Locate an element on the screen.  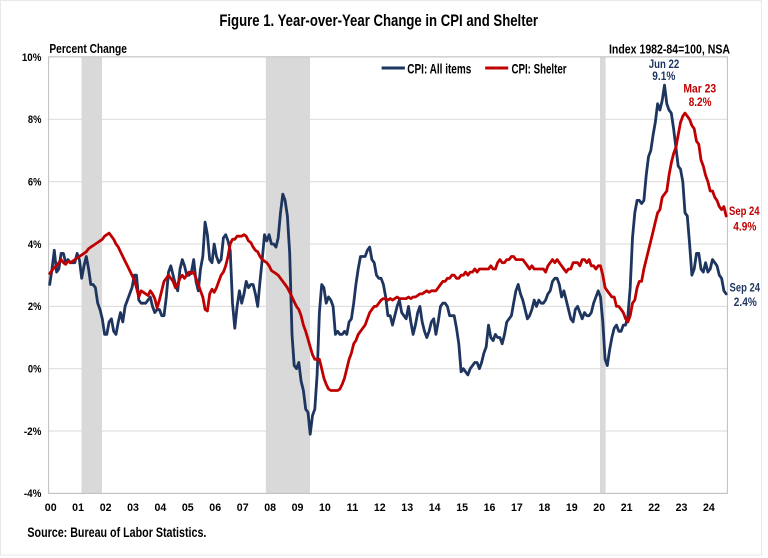
svg-text: 23 is located at coordinates (682, 508).